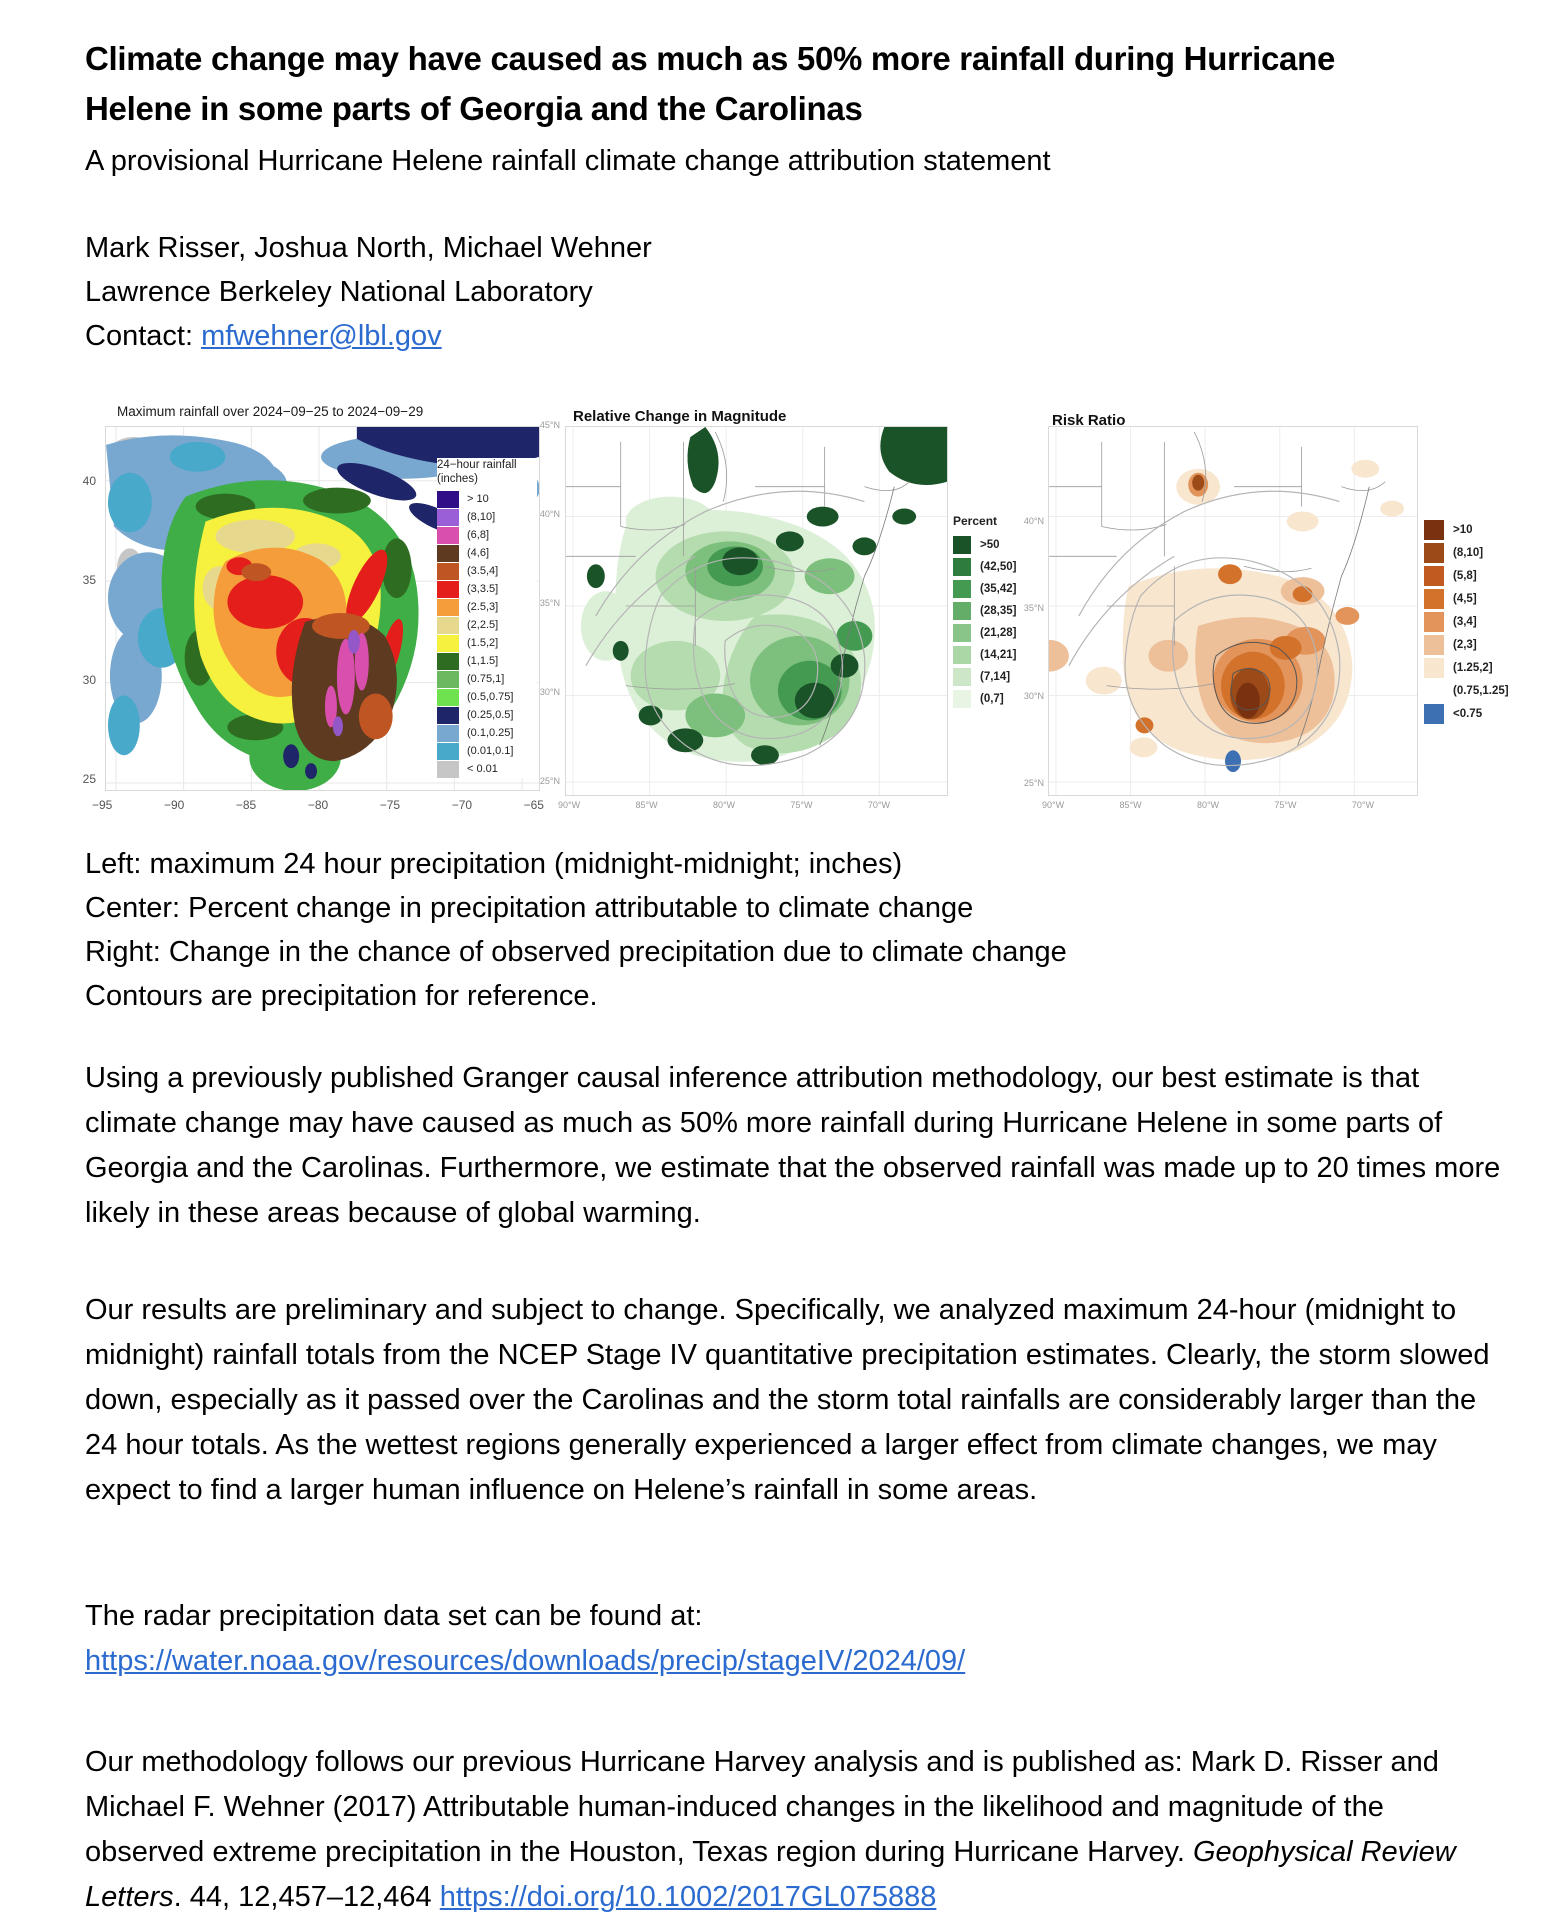 This screenshot has height=1926, width=1544. Describe the element at coordinates (569, 805) in the screenshot. I see `x-tick-label: 90°W` at that location.